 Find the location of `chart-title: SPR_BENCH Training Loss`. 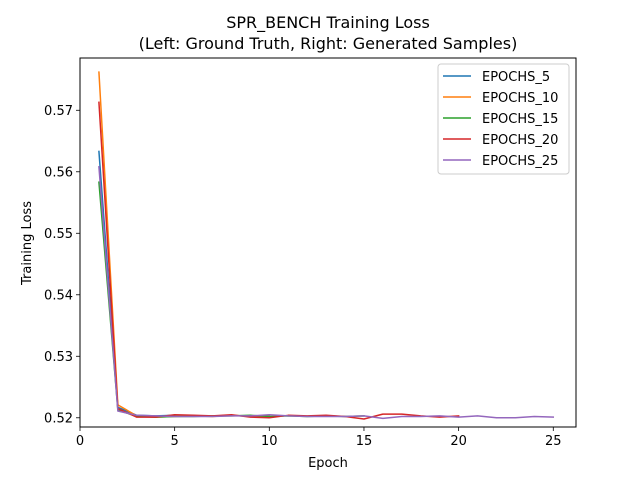

chart-title: SPR_BENCH Training Loss is located at coordinates (328, 23).